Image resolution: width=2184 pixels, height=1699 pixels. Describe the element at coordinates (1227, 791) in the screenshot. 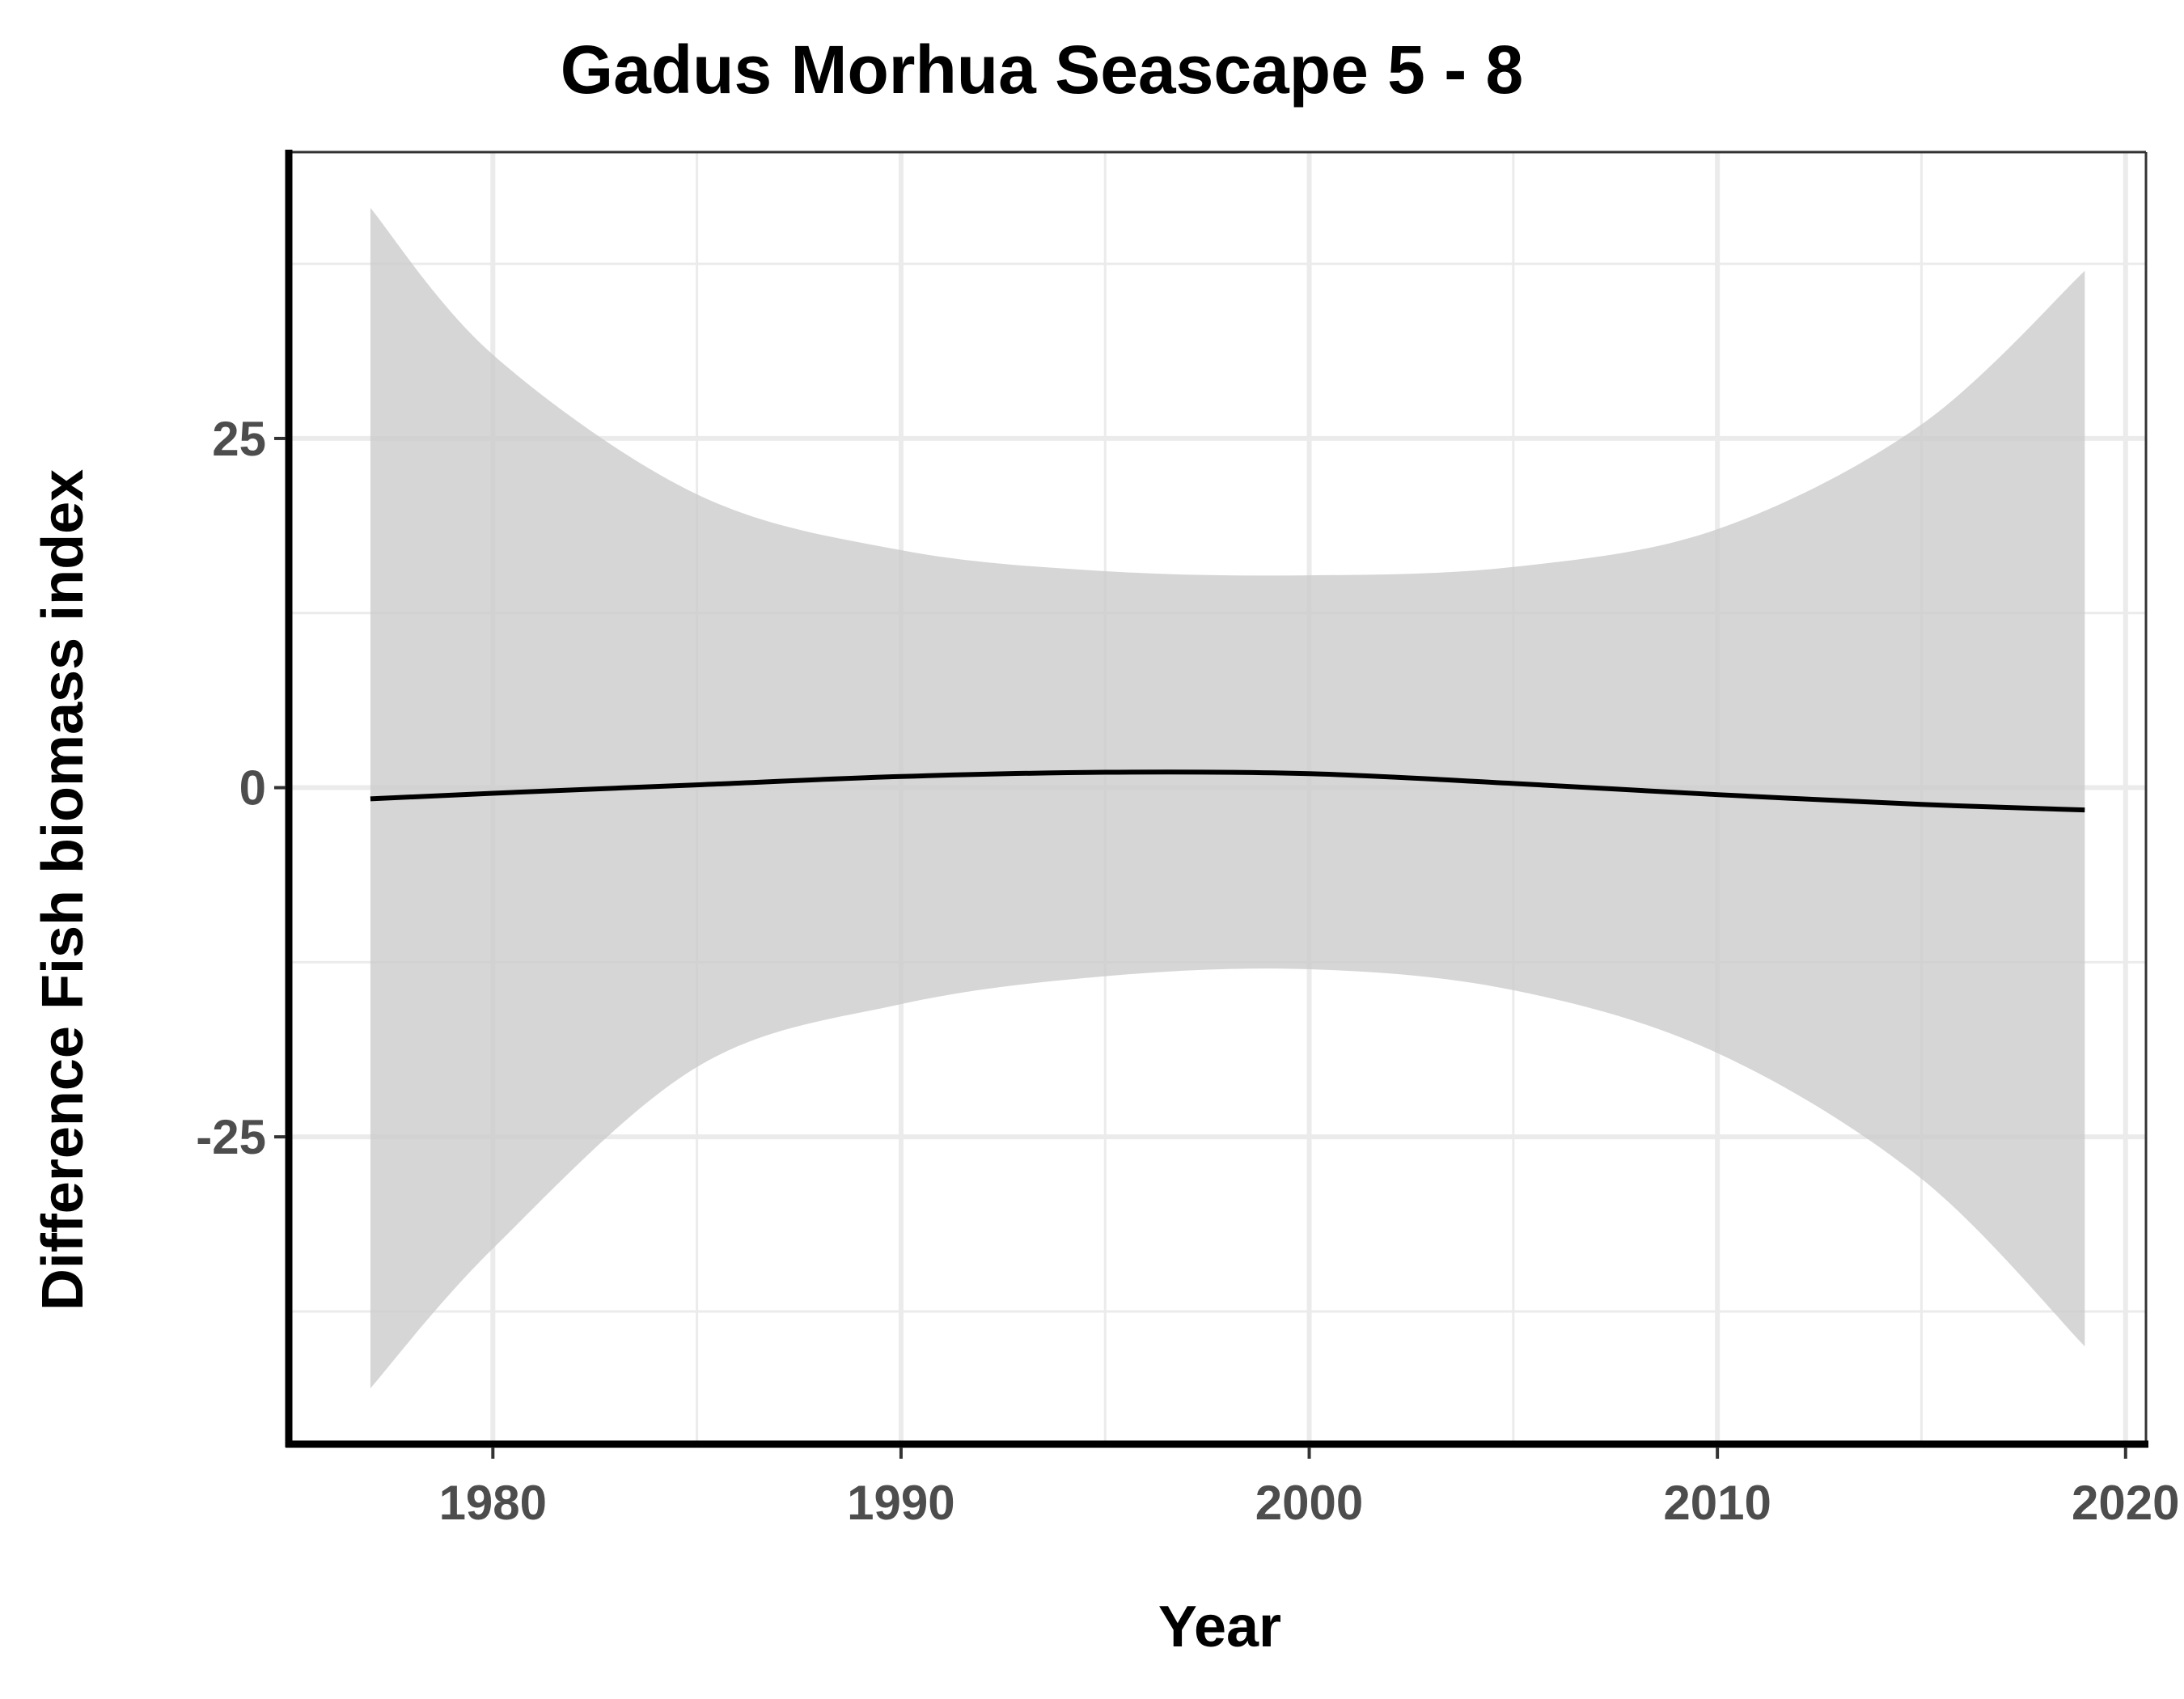

I see `series-line` at that location.